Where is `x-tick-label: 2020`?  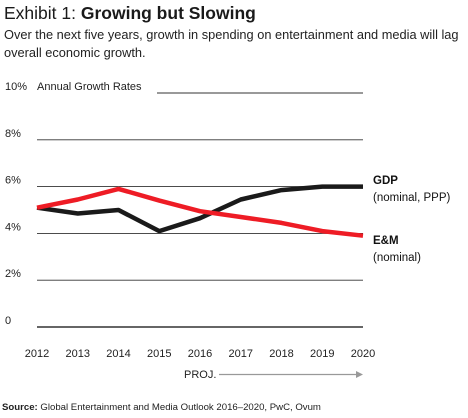 x-tick-label: 2020 is located at coordinates (363, 354).